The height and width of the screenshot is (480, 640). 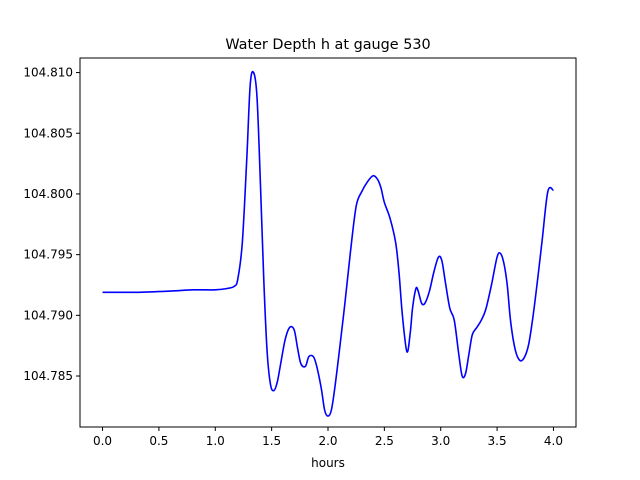 What do you see at coordinates (158, 441) in the screenshot?
I see `x-tick-label: 0.5` at bounding box center [158, 441].